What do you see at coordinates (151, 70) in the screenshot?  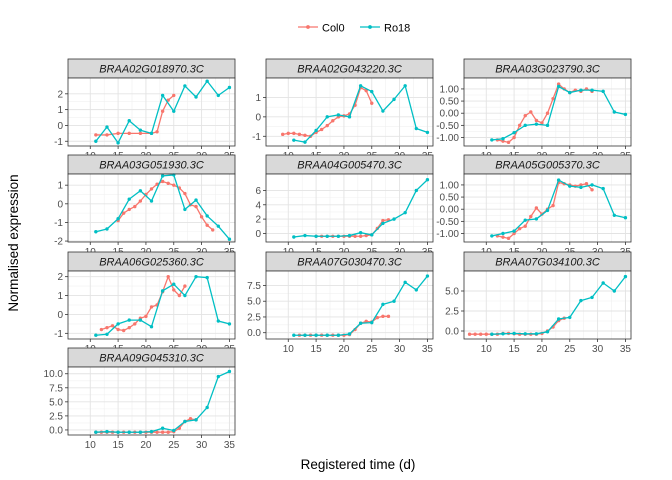 I see `facet-title: BRAA02G018970.3C` at bounding box center [151, 70].